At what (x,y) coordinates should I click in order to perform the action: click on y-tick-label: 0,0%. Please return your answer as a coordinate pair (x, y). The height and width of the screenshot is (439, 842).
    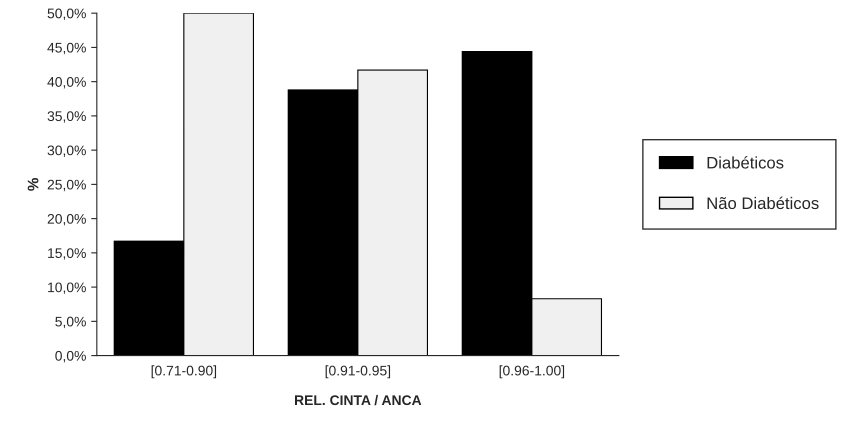
    Looking at the image, I should click on (70, 356).